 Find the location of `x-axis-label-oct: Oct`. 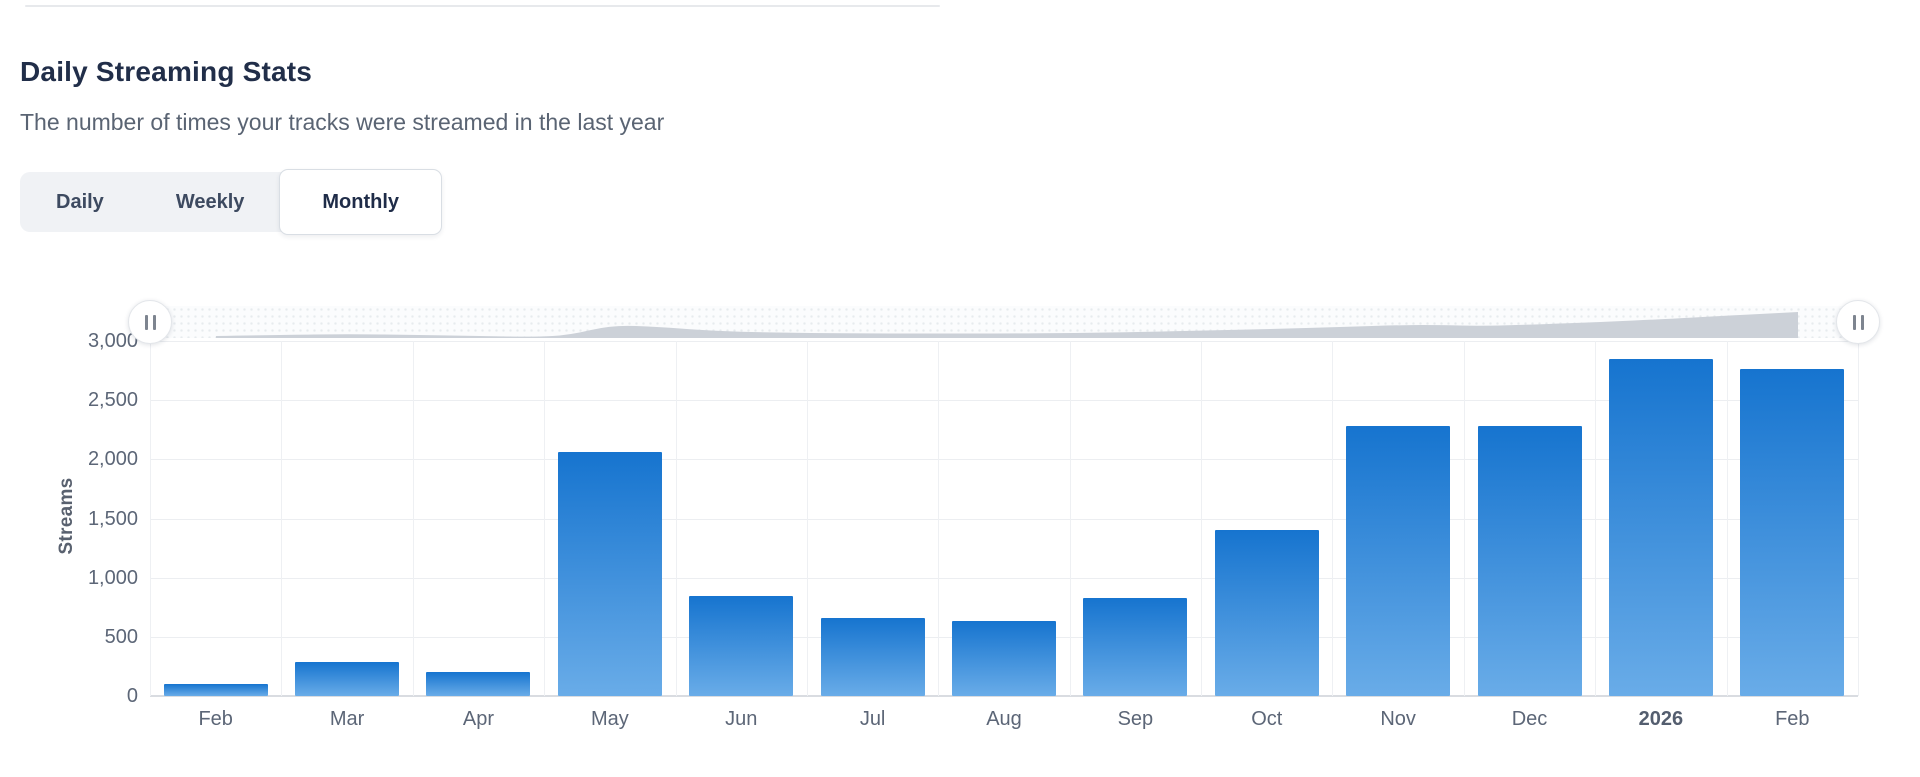

x-axis-label-oct: Oct is located at coordinates (1267, 719).